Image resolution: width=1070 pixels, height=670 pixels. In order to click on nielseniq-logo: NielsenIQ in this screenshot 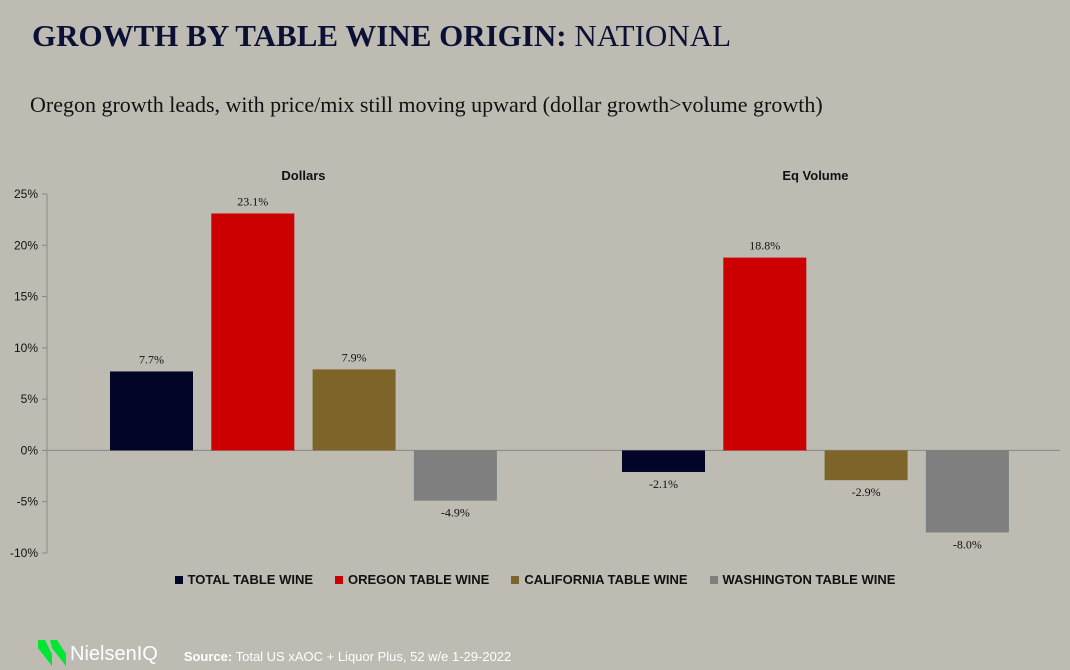, I will do `click(98, 653)`.